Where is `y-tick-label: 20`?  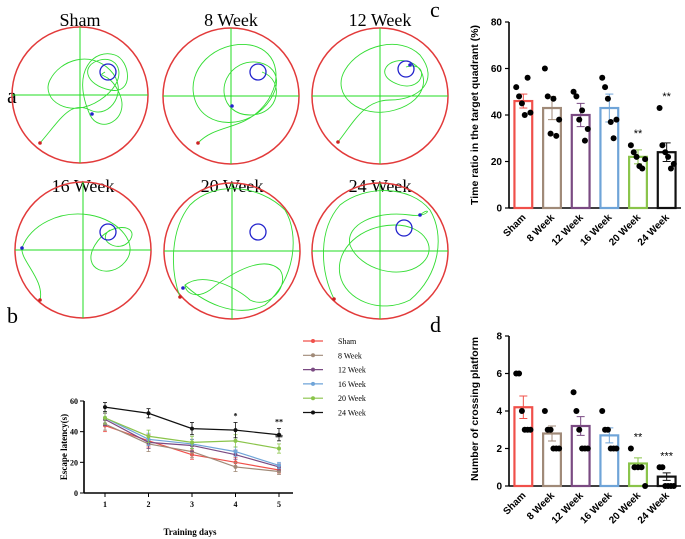 y-tick-label: 20 is located at coordinates (74, 462).